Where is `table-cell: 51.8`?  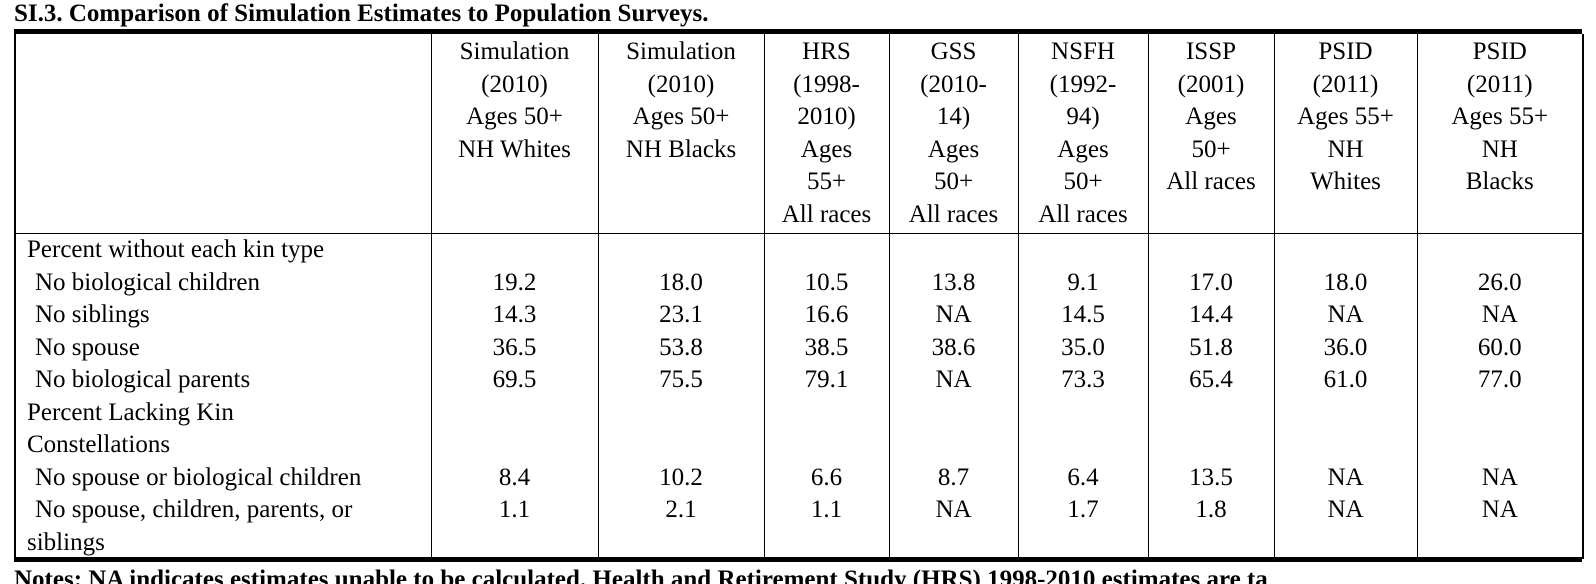 table-cell: 51.8 is located at coordinates (1210, 347).